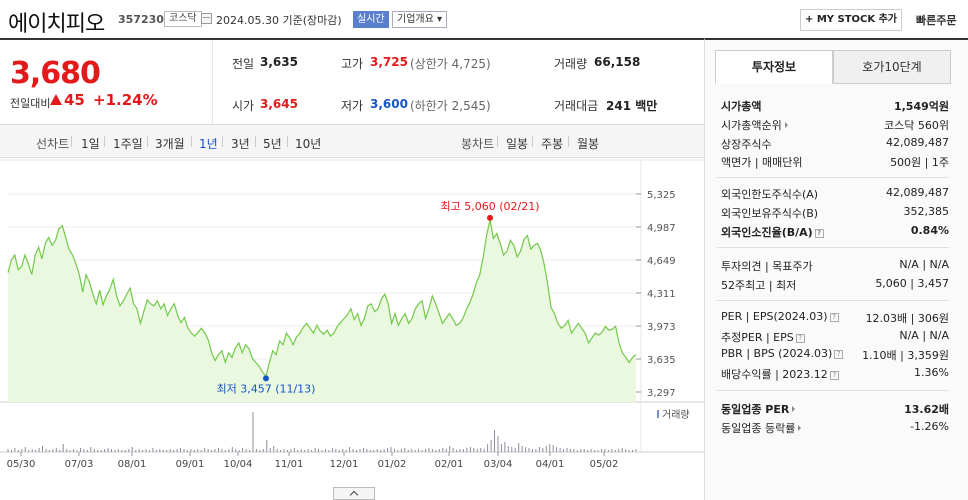 This screenshot has width=968, height=500. I want to click on realtime-button: 실시간, so click(371, 19).